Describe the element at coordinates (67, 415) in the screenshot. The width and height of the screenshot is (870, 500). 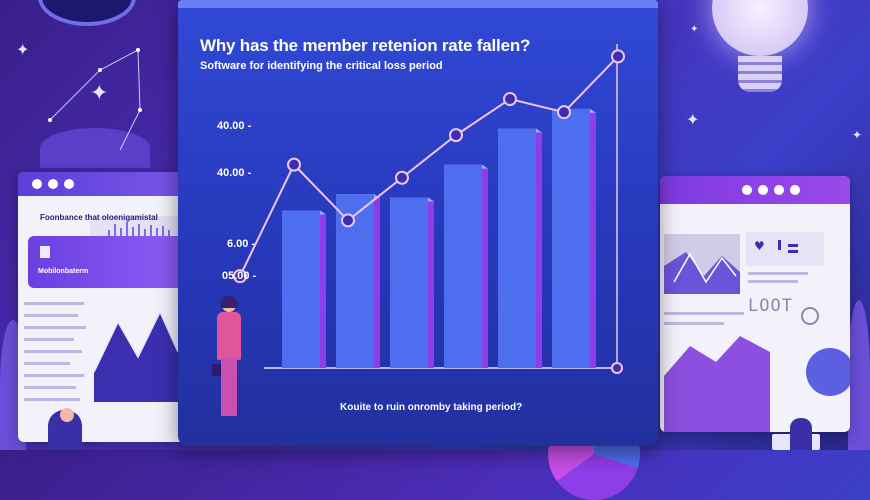
I see `person-head` at that location.